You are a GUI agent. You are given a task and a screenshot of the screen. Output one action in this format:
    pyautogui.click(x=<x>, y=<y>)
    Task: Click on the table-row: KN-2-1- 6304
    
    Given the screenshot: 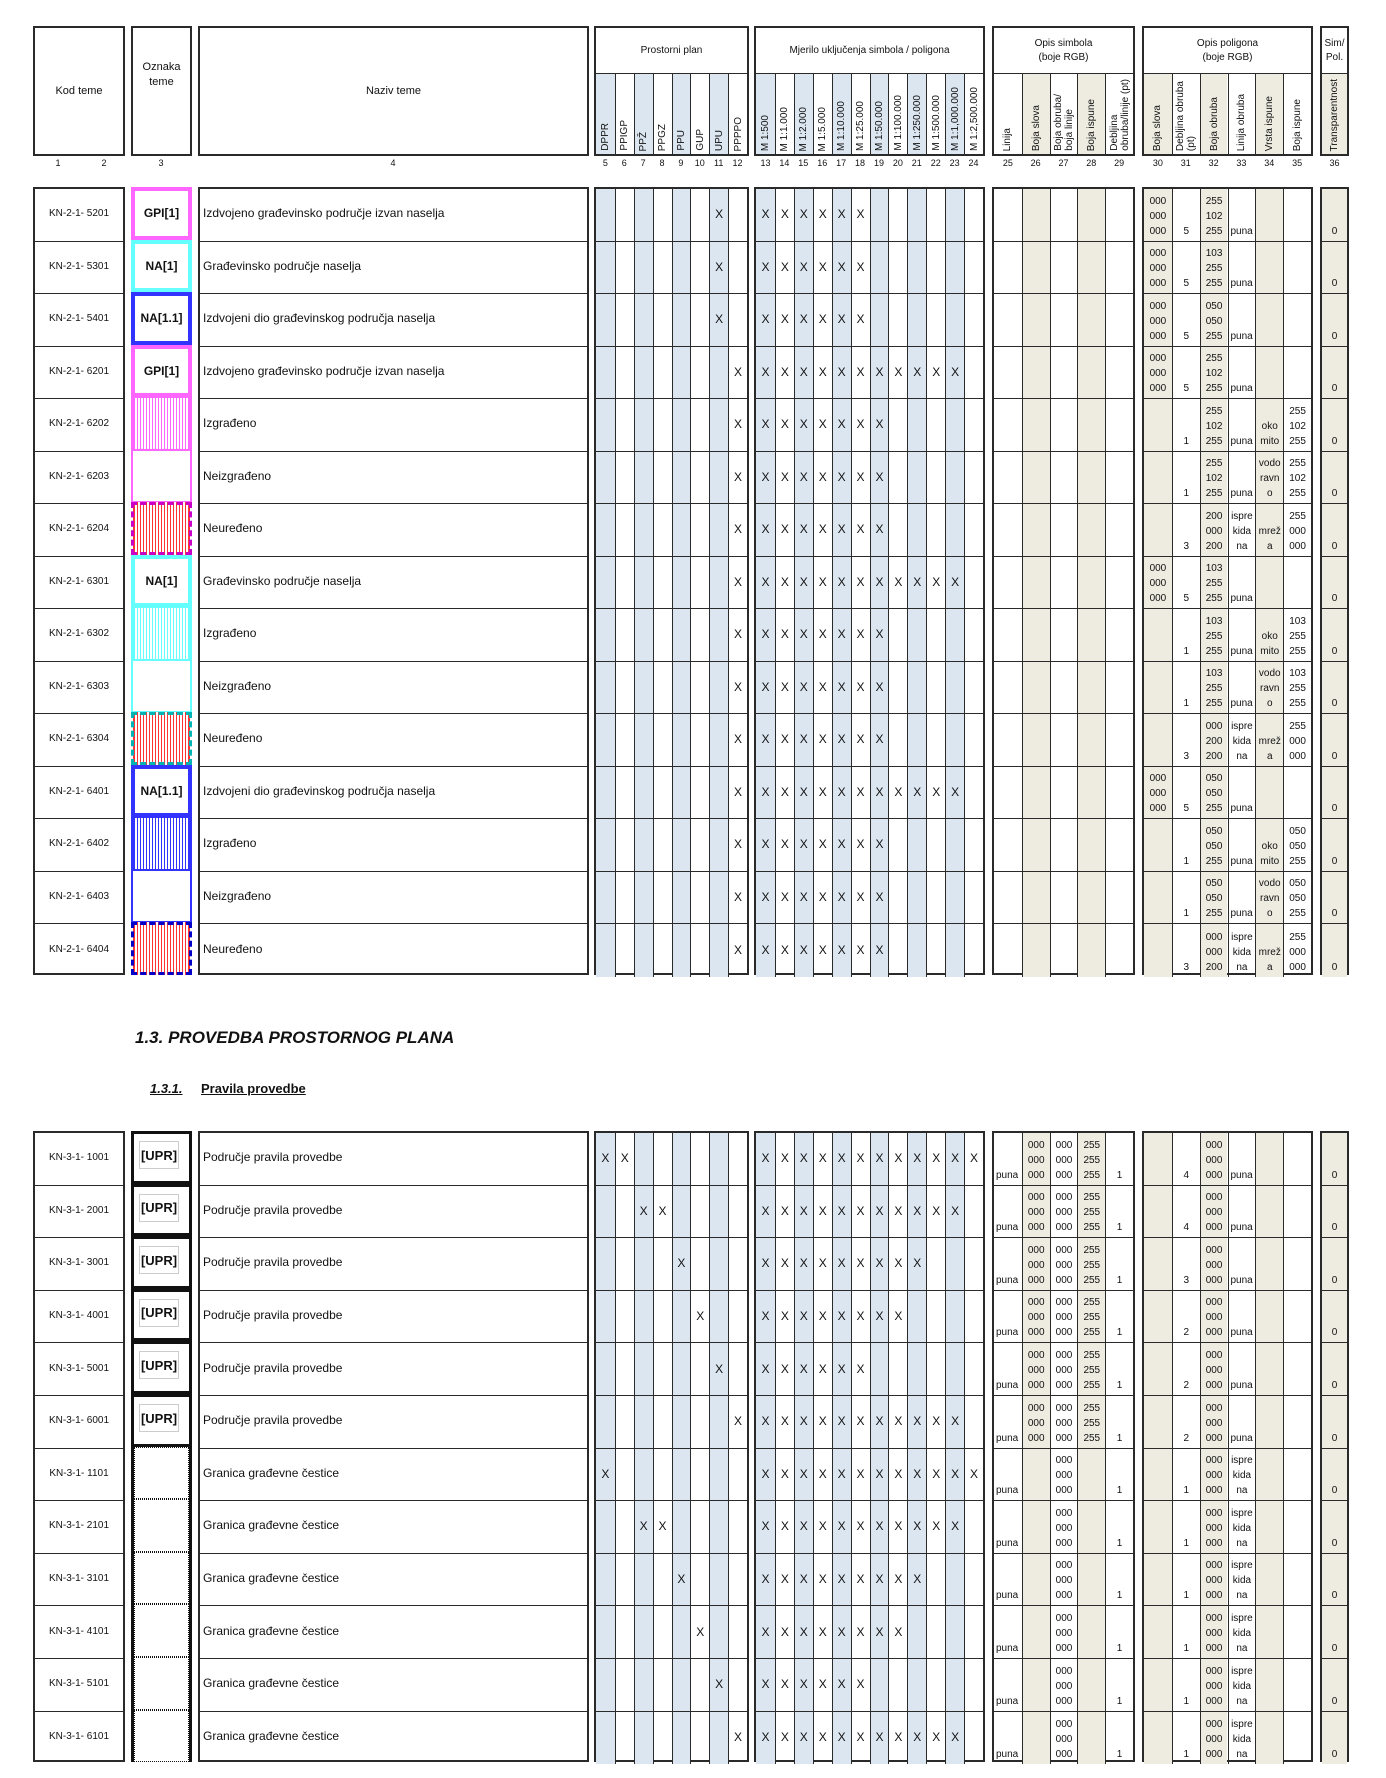 What is the action you would take?
    pyautogui.click(x=79, y=740)
    